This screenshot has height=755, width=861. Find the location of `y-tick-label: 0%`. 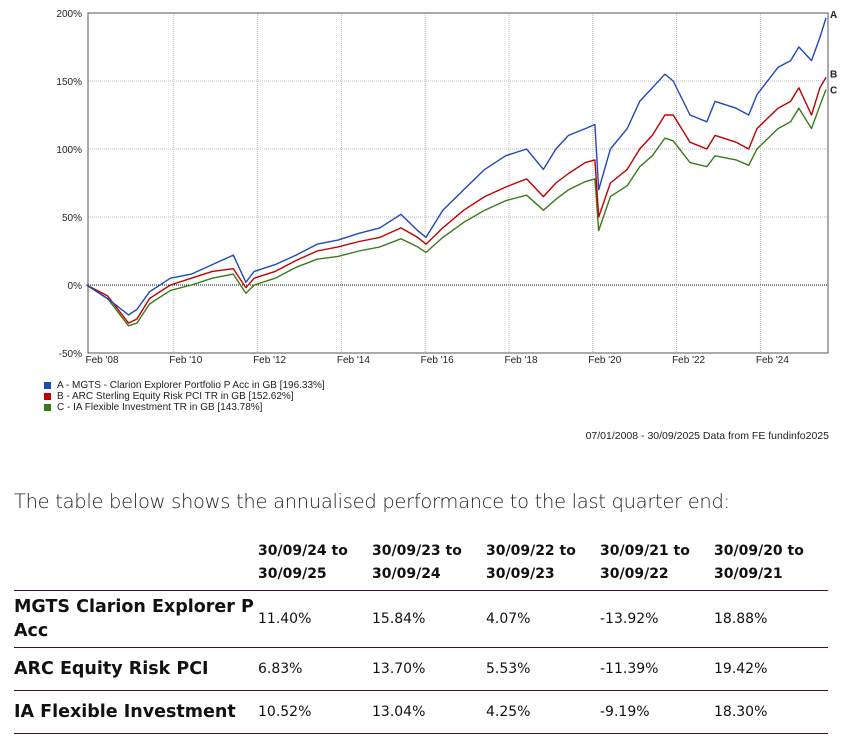

y-tick-label: 0% is located at coordinates (75, 286).